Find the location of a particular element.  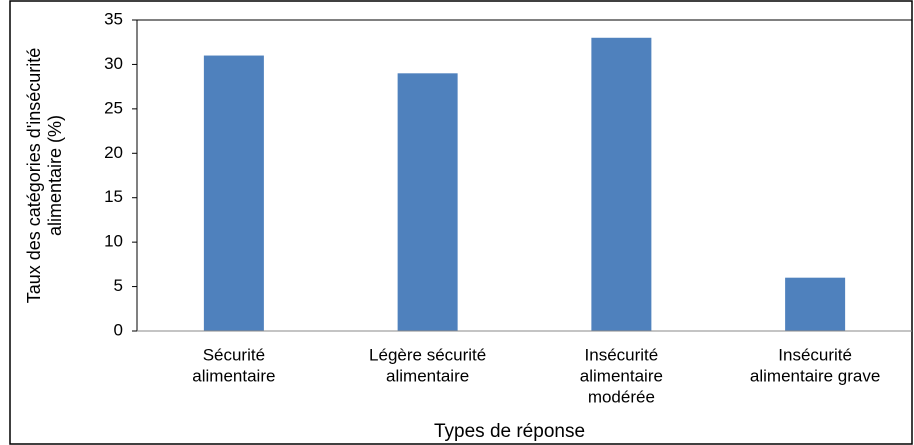

y-tick-label: 20 is located at coordinates (113, 152).